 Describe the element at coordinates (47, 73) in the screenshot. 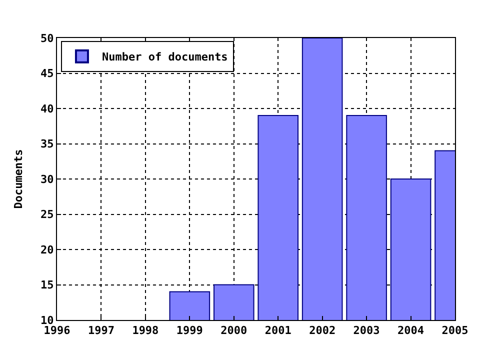

I see `y-tick-label: 45` at that location.